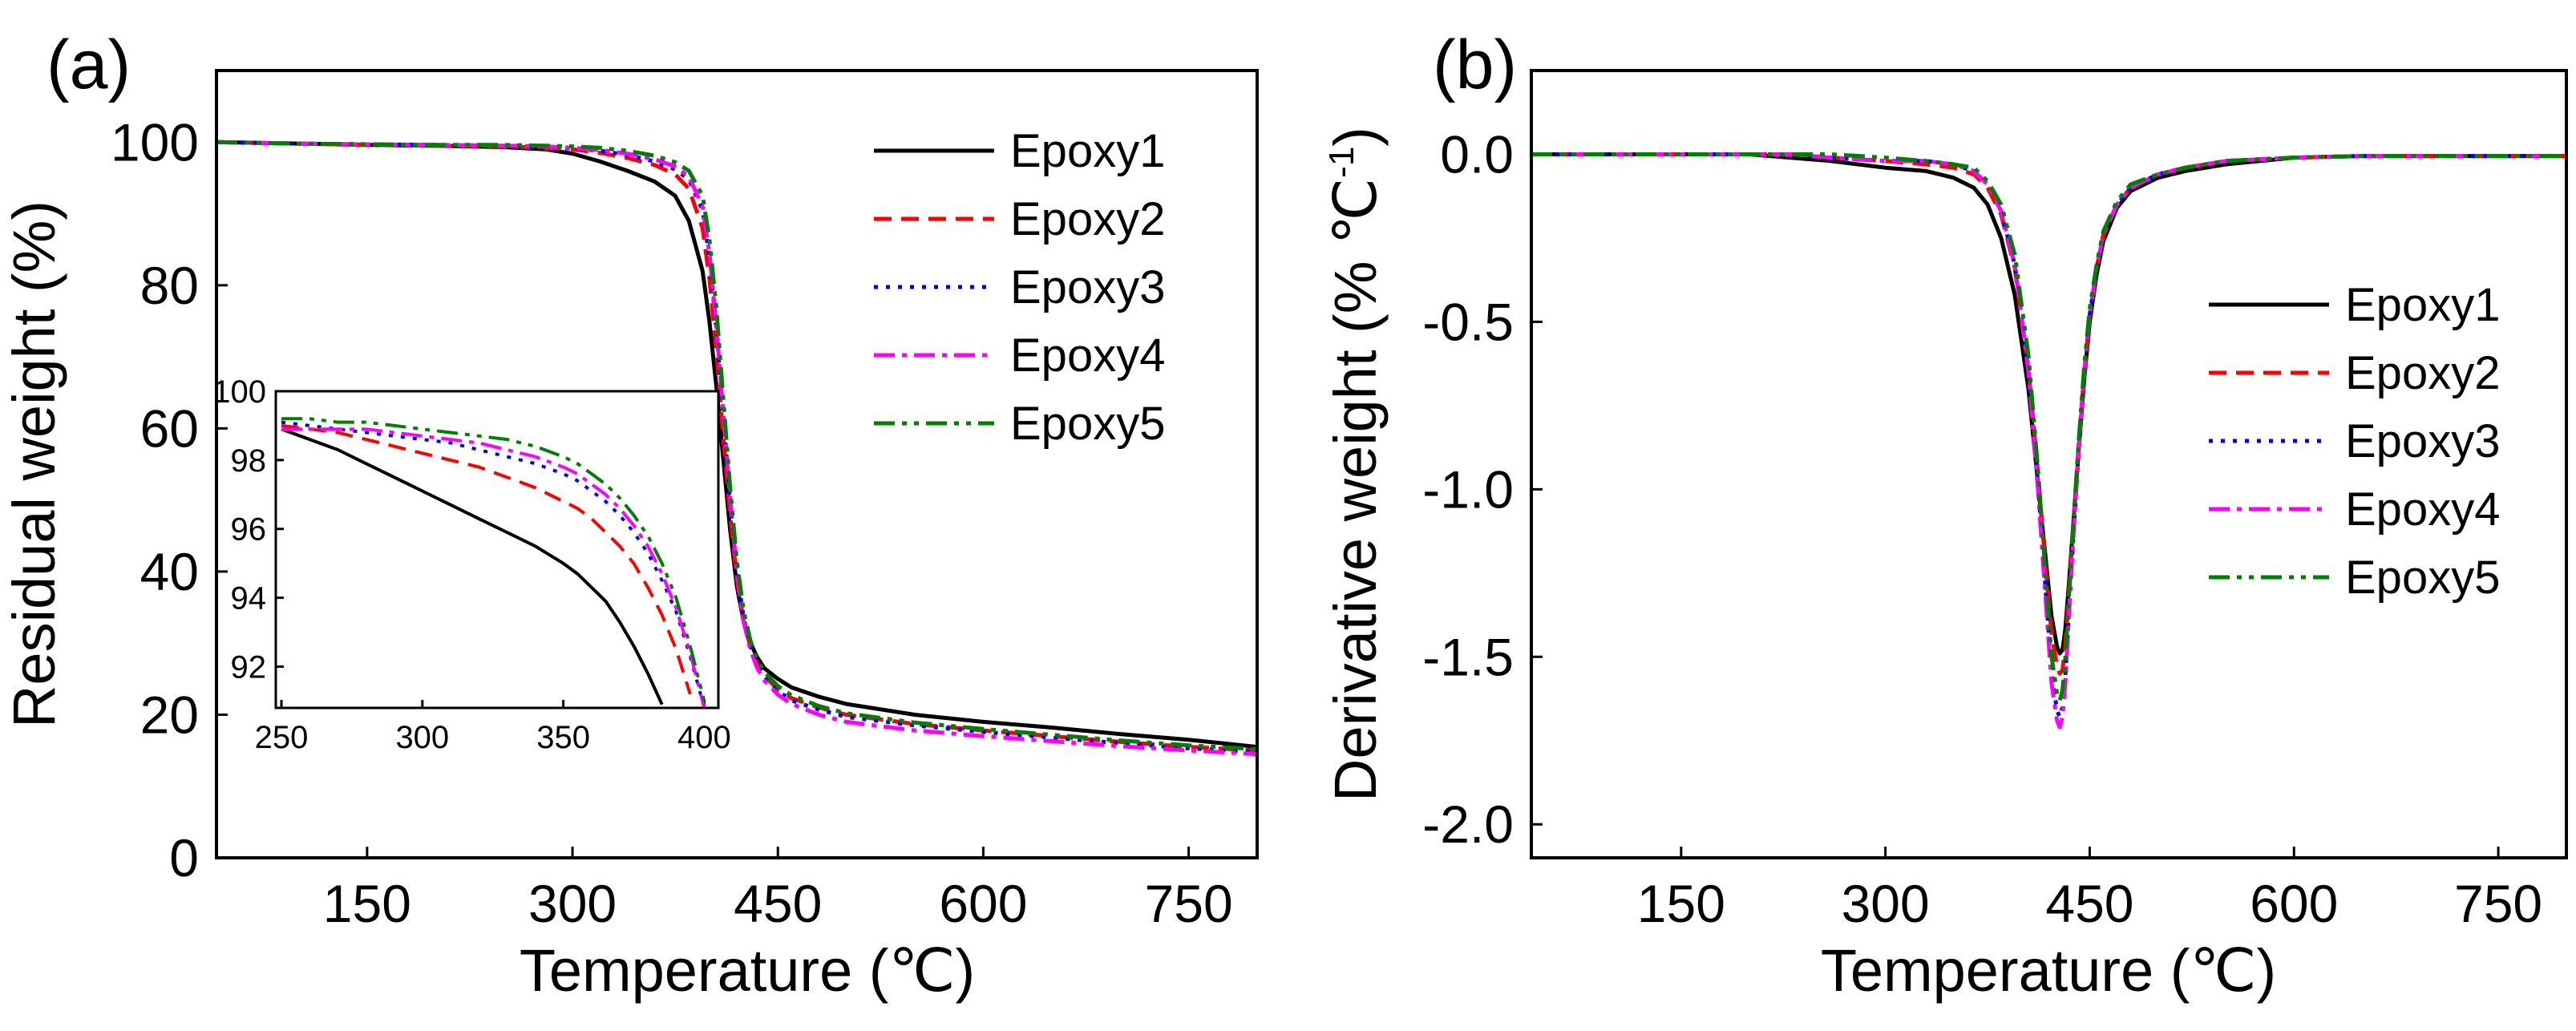  I want to click on inset-frame, so click(497, 550).